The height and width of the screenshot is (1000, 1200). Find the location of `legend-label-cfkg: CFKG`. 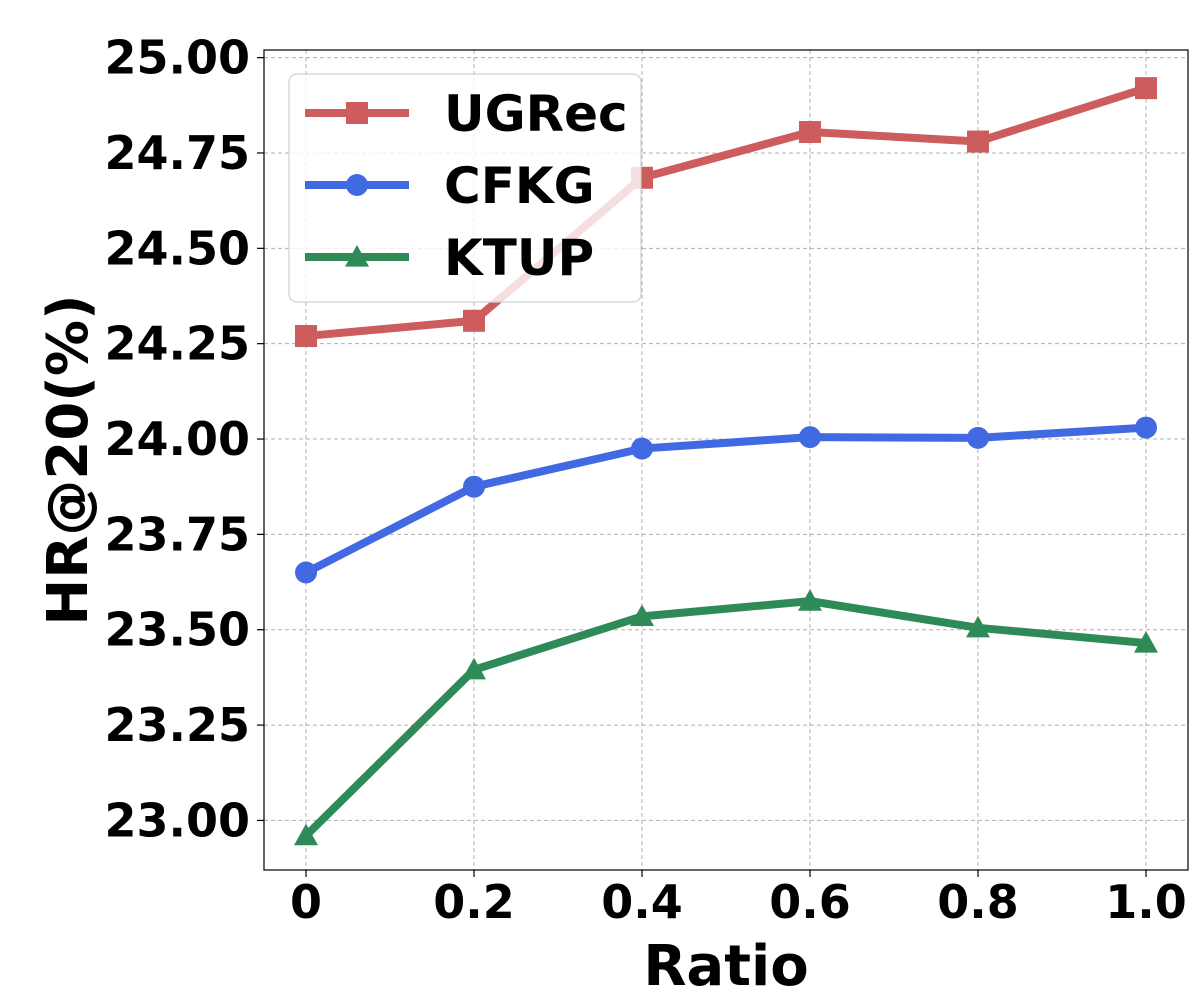

legend-label-cfkg: CFKG is located at coordinates (519, 186).